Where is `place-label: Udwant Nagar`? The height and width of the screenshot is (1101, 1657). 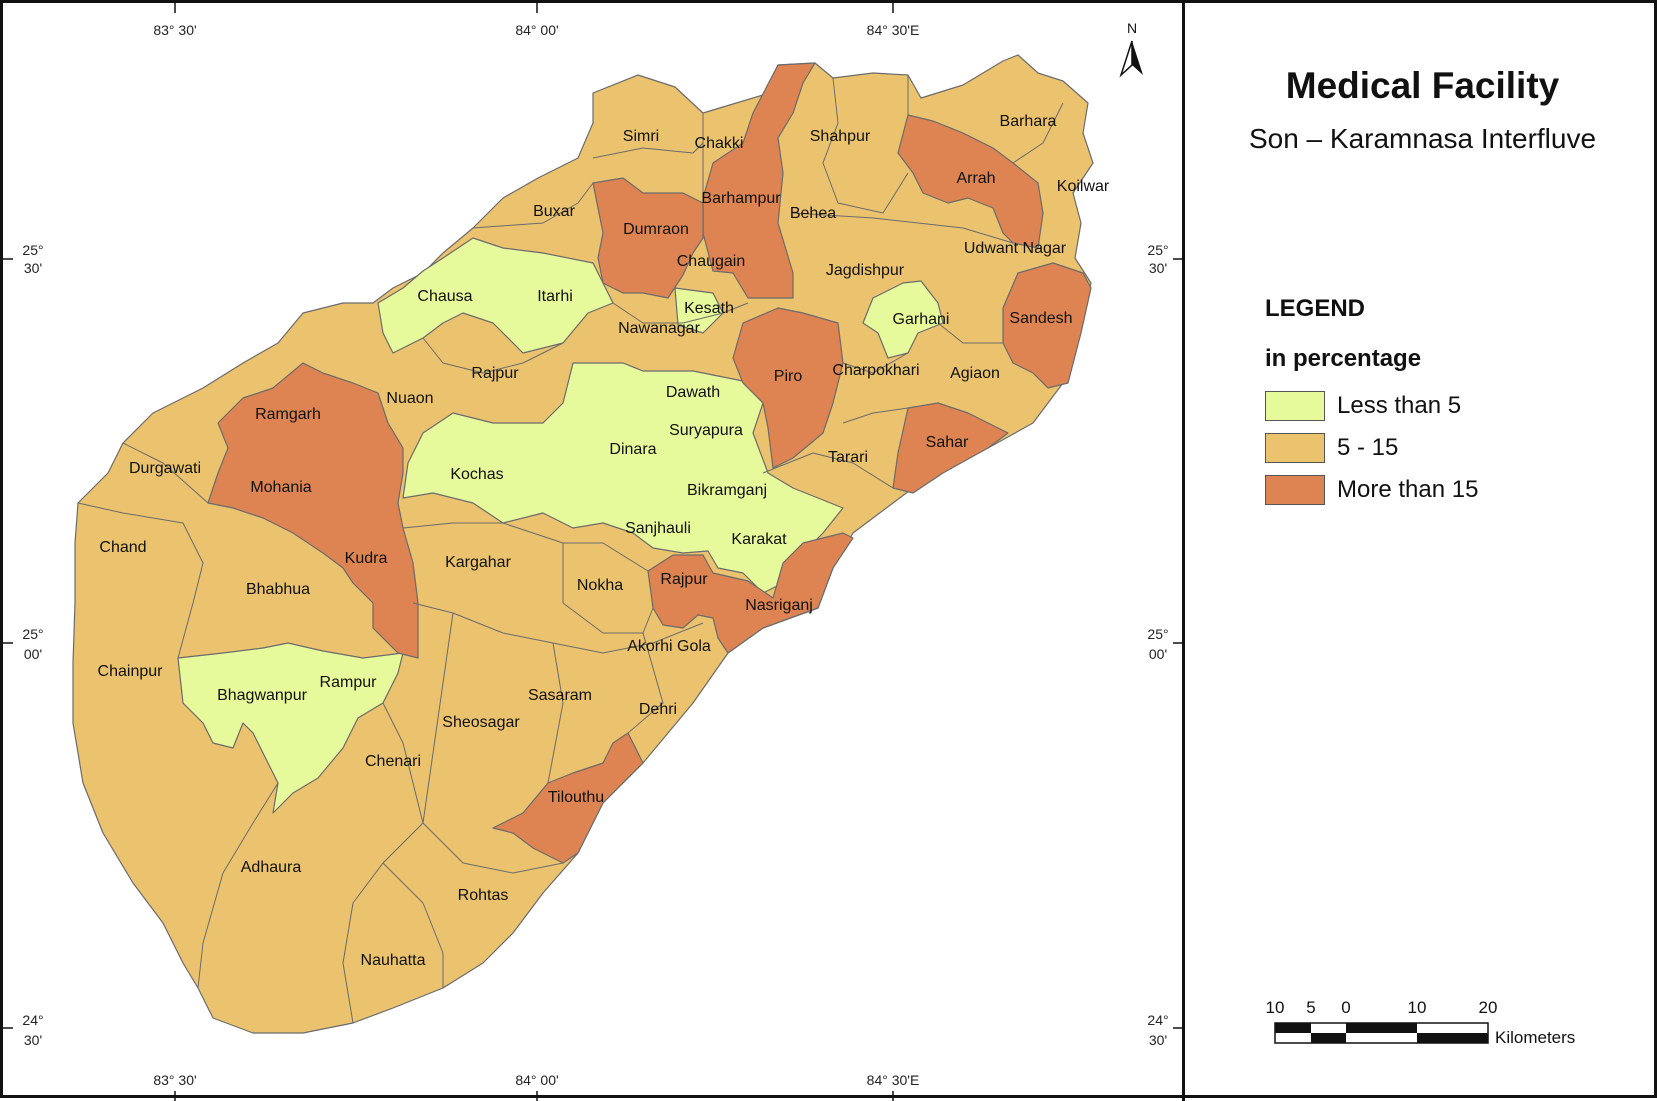
place-label: Udwant Nagar is located at coordinates (1015, 248).